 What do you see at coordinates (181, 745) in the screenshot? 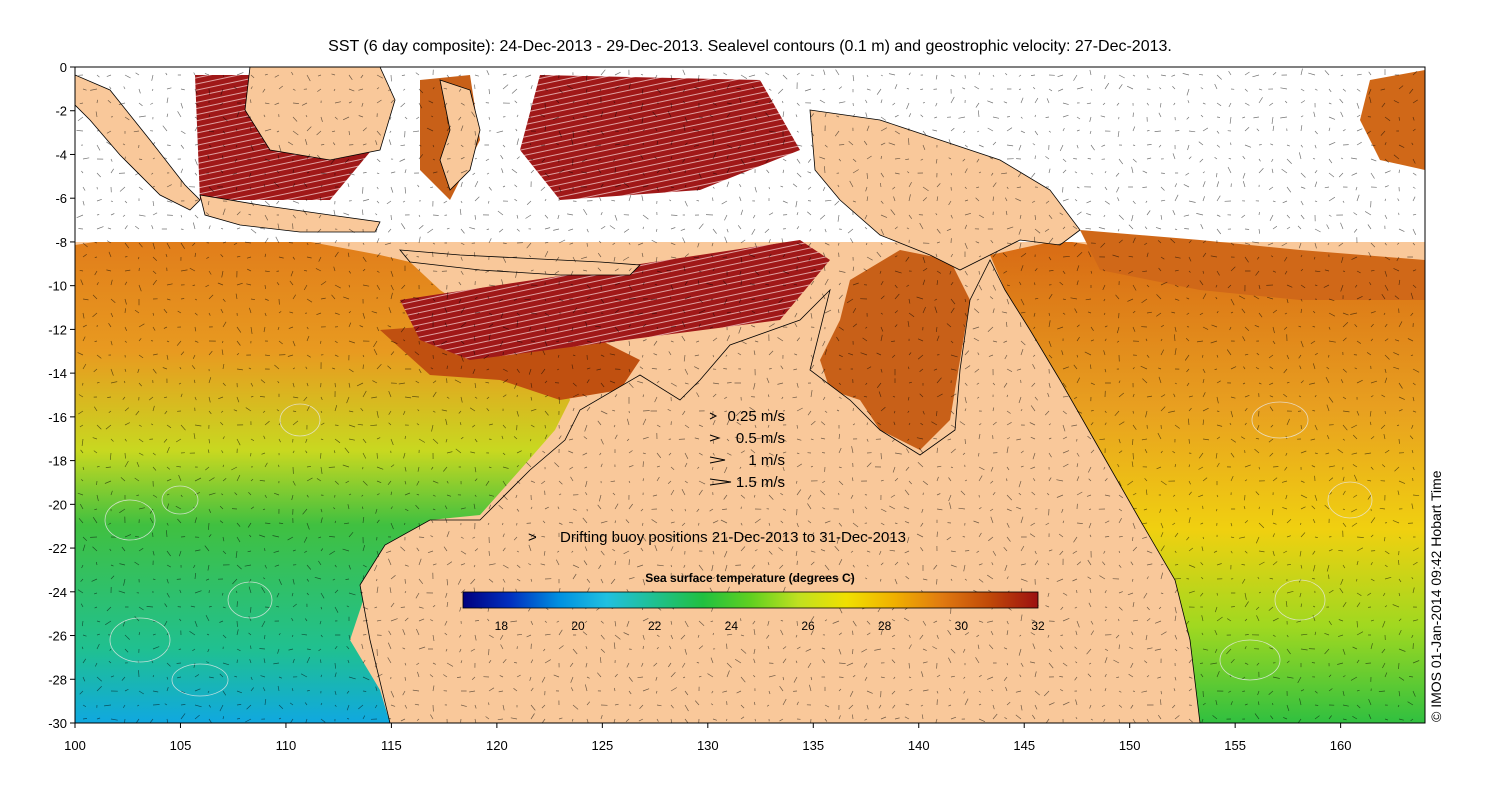
I see `x-tick-label: 105` at bounding box center [181, 745].